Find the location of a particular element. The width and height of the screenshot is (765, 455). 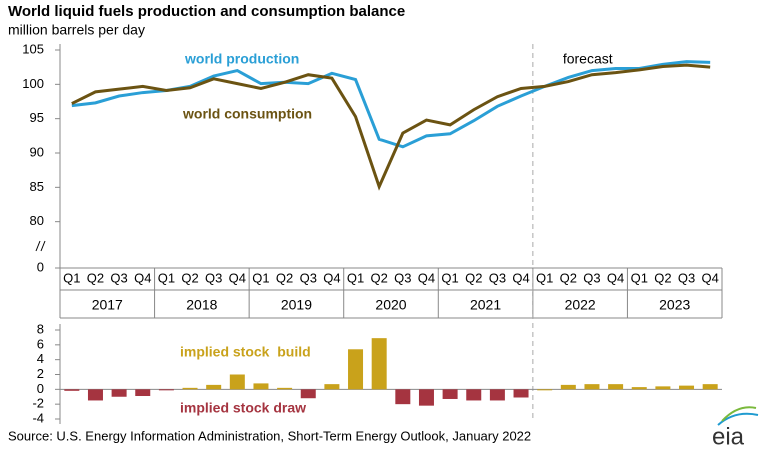

y-tick-label: 8 is located at coordinates (40, 328).